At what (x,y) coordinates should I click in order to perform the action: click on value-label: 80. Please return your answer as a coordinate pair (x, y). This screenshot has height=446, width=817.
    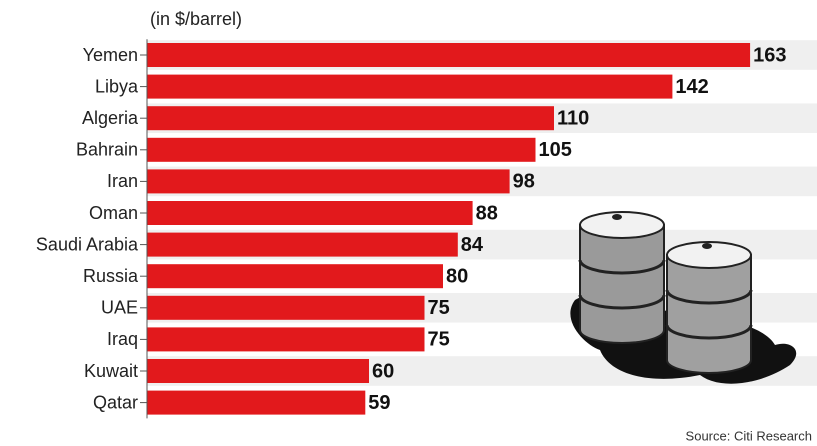
    Looking at the image, I should click on (457, 276).